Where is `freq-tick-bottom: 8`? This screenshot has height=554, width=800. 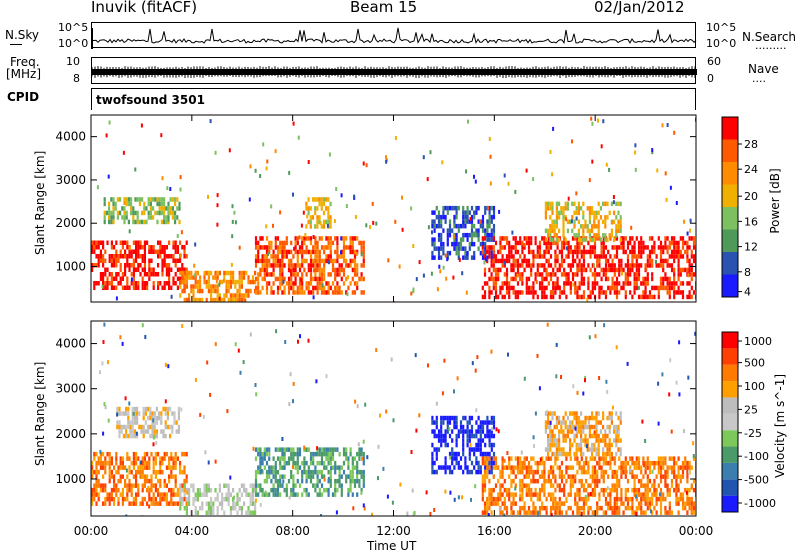 freq-tick-bottom: 8 is located at coordinates (76, 78).